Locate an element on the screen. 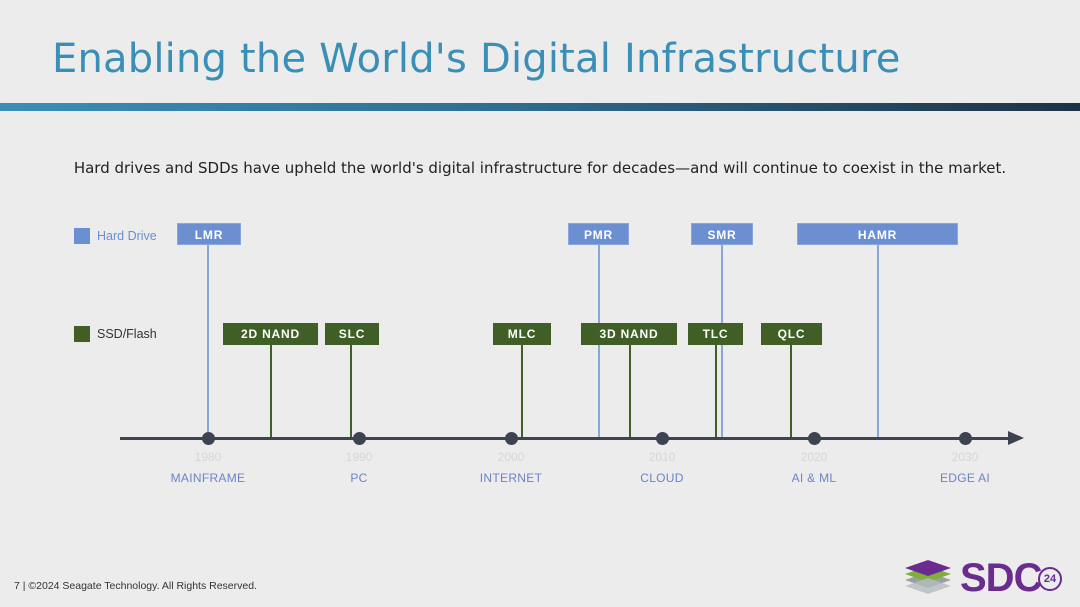  hard-drive-swatch is located at coordinates (82, 236).